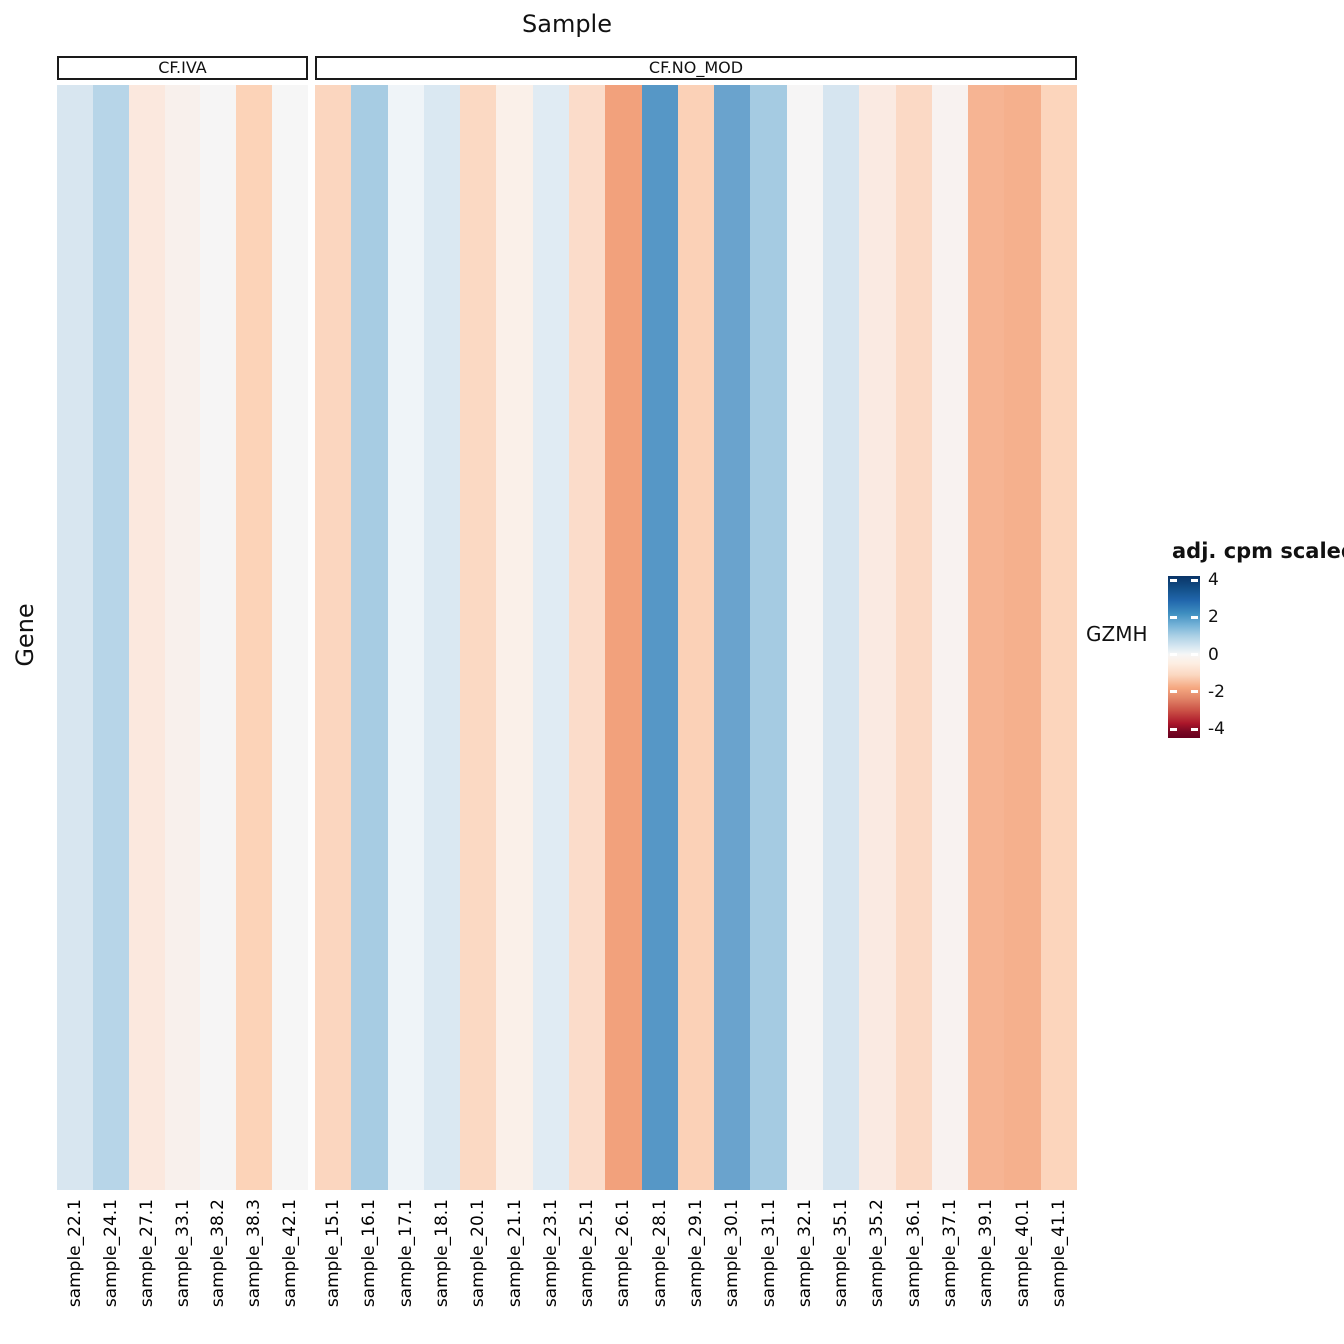  Describe the element at coordinates (550, 1253) in the screenshot. I see `x-axis-label: sample_23.1` at that location.